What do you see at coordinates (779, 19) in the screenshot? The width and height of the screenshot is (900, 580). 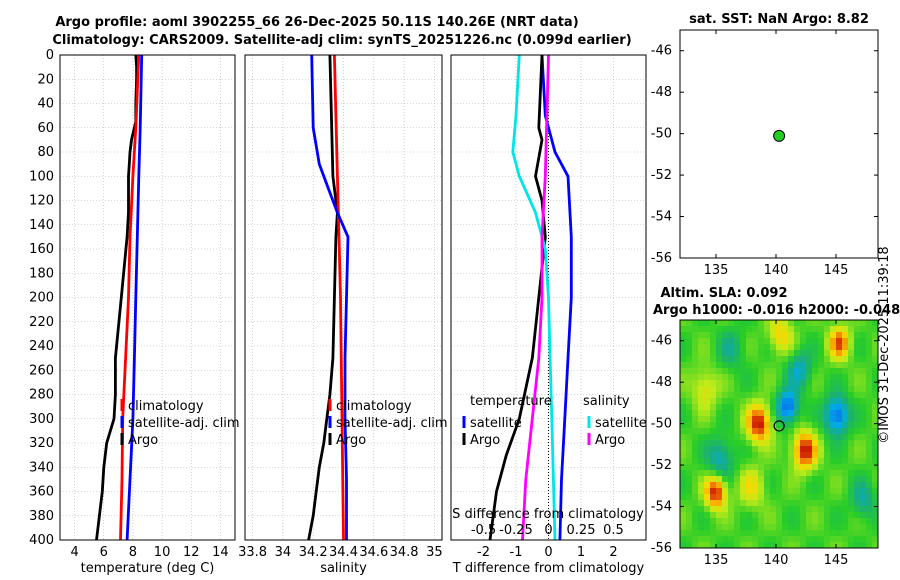 I see `sst-title: sat. SST: NaN Argo: 8.82` at bounding box center [779, 19].